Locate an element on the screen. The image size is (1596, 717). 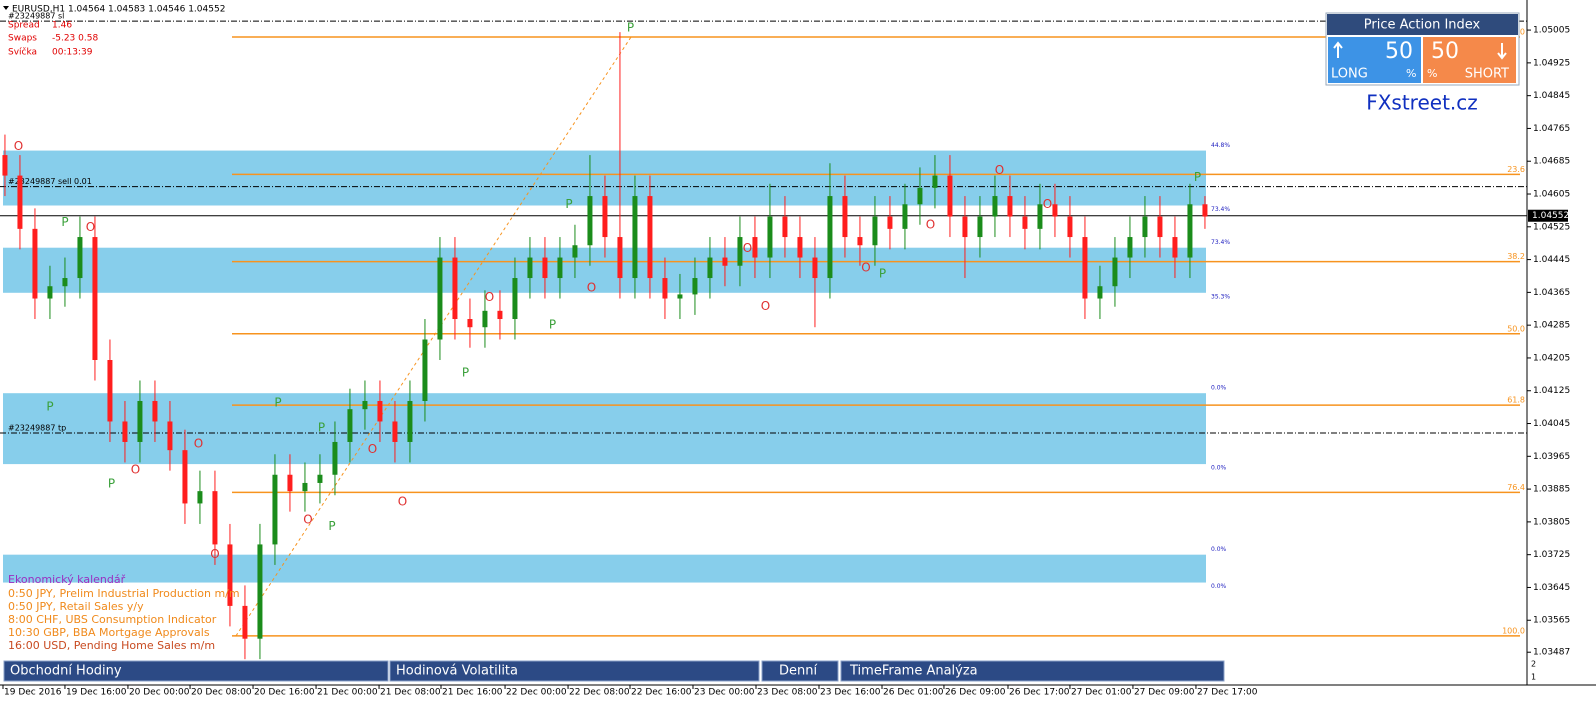
calendar-title: Ekonomický kalendář is located at coordinates (67, 579).